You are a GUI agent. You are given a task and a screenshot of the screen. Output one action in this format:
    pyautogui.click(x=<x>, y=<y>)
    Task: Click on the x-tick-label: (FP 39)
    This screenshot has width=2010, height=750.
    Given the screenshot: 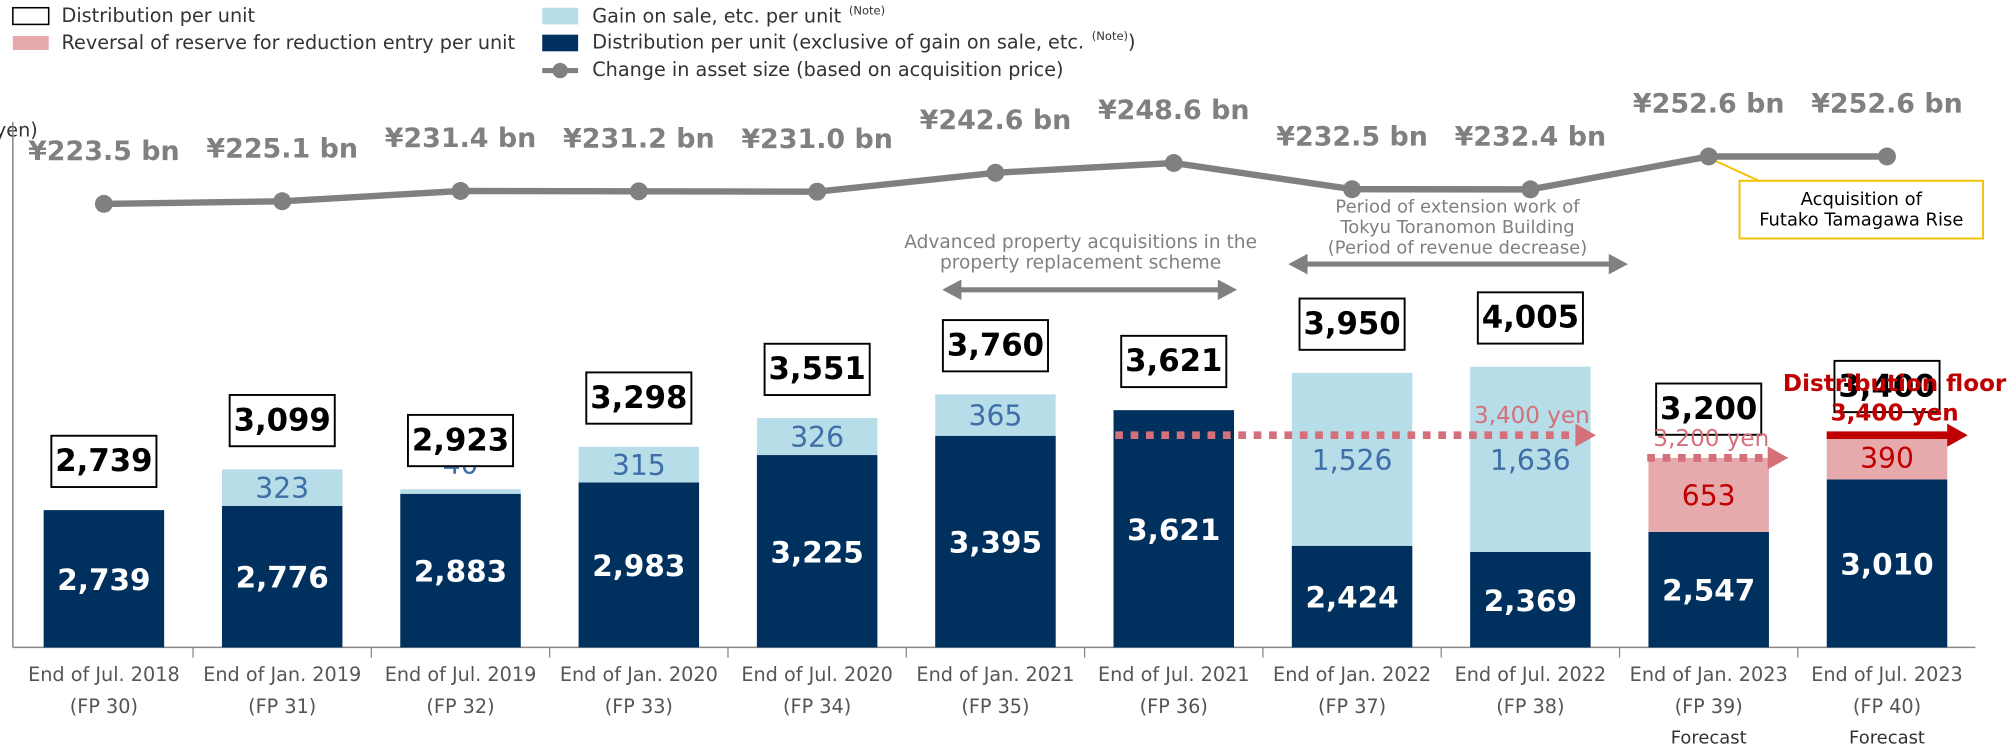 What is the action you would take?
    pyautogui.click(x=1709, y=706)
    